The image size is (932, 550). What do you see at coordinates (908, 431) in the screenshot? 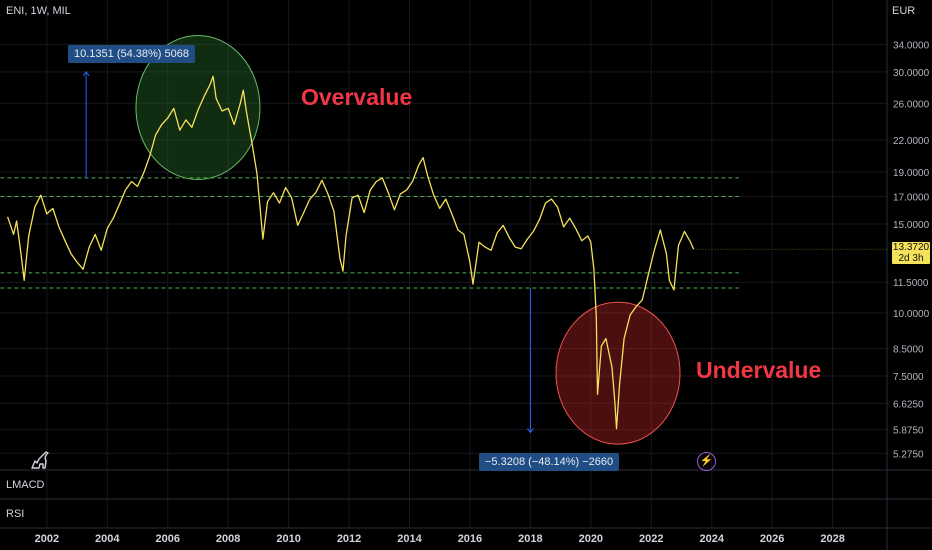
I see `y-tick-label: 5.8750` at bounding box center [908, 431].